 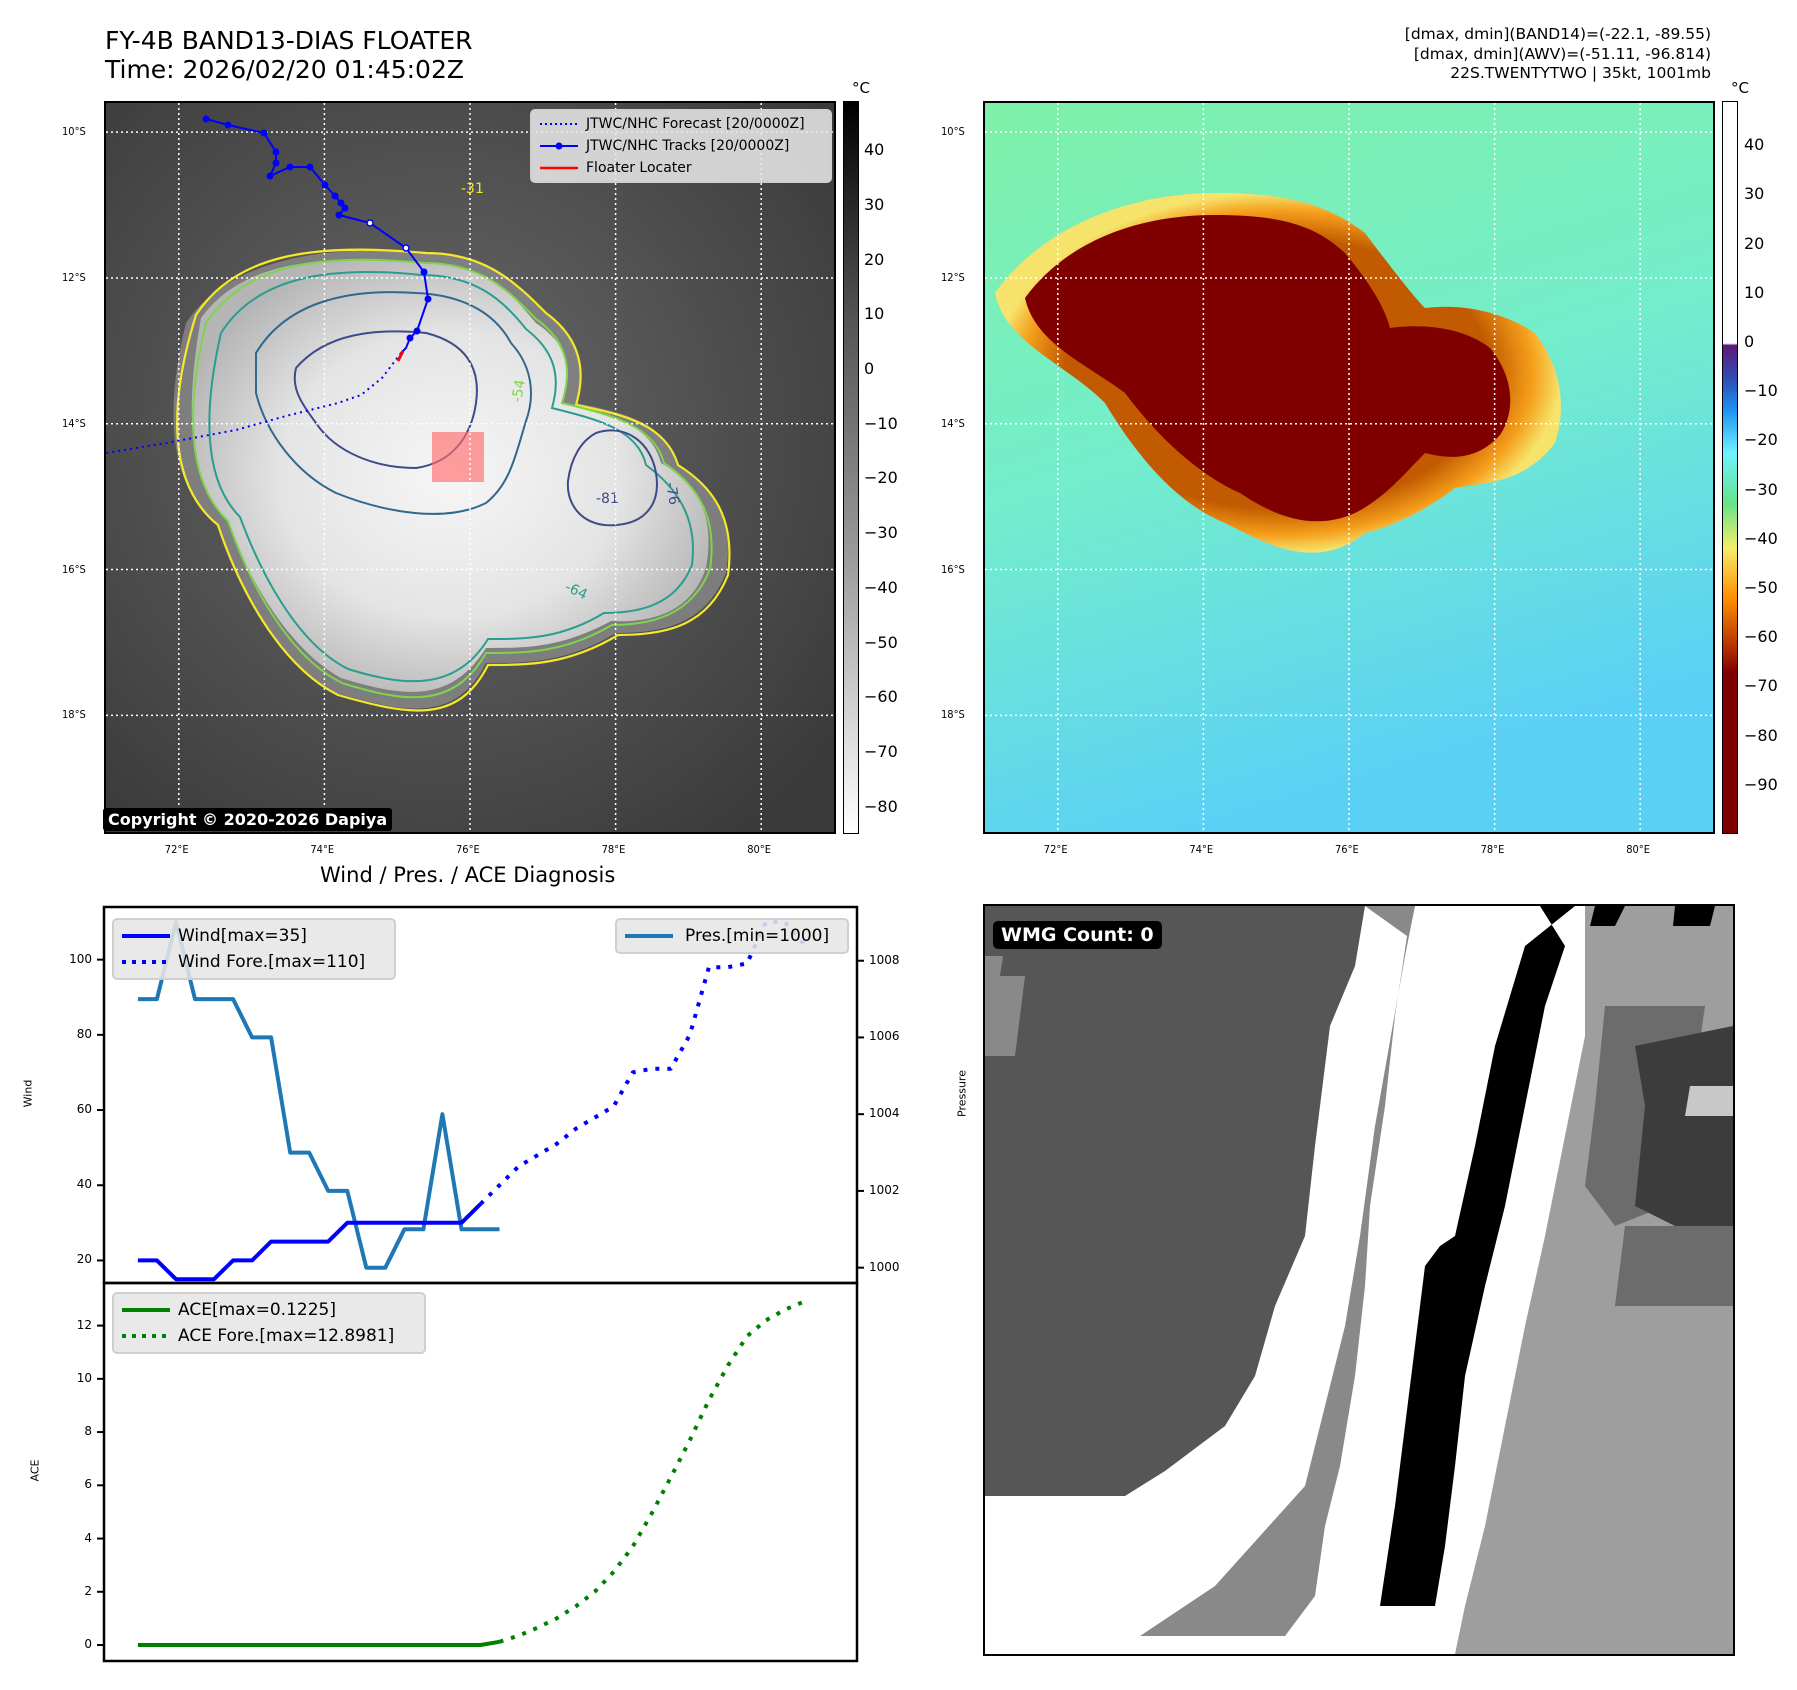 I want to click on info-line-2: [dmax, dmin](AWV)=(-51.11, -96.814), so click(x=1562, y=53).